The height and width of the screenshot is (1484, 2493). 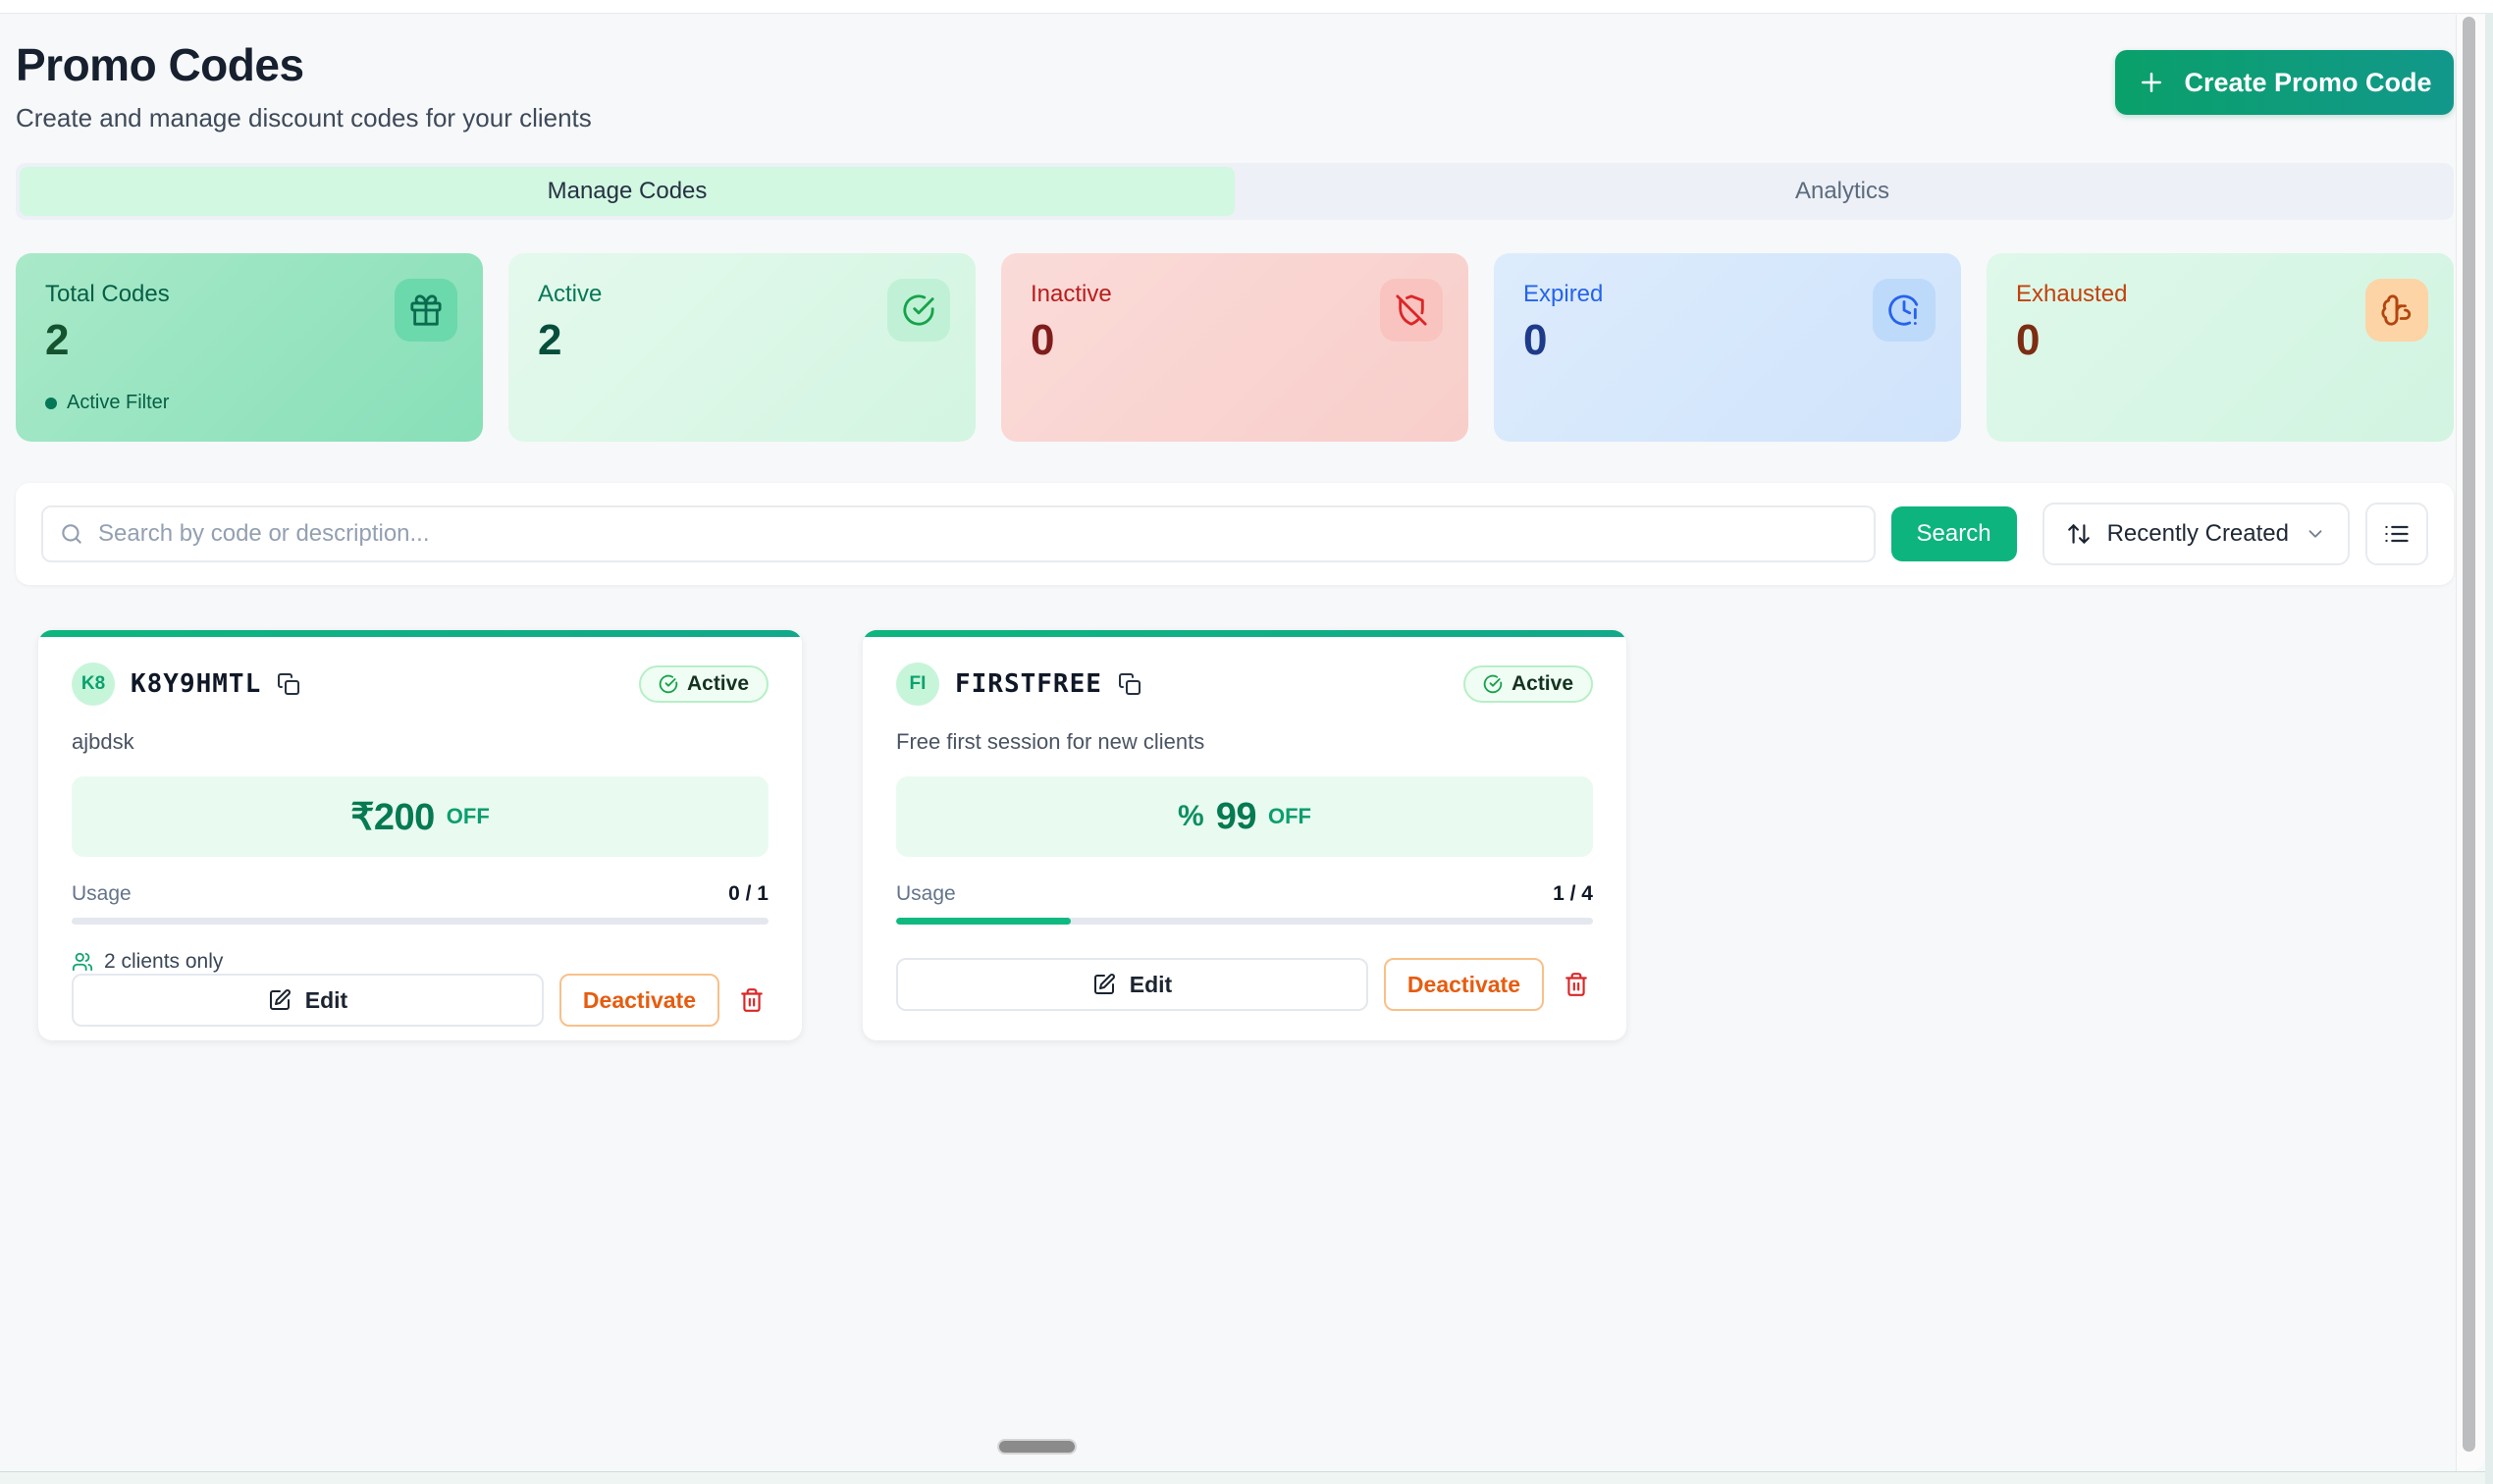 I want to click on tab-bar: Manage Codes Analytics, so click(x=1235, y=192).